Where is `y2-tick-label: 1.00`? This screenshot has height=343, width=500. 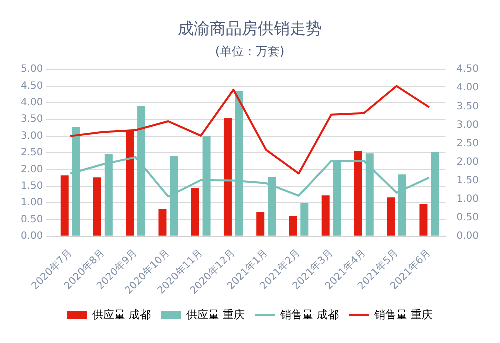
y2-tick-label: 1.00 is located at coordinates (467, 199).